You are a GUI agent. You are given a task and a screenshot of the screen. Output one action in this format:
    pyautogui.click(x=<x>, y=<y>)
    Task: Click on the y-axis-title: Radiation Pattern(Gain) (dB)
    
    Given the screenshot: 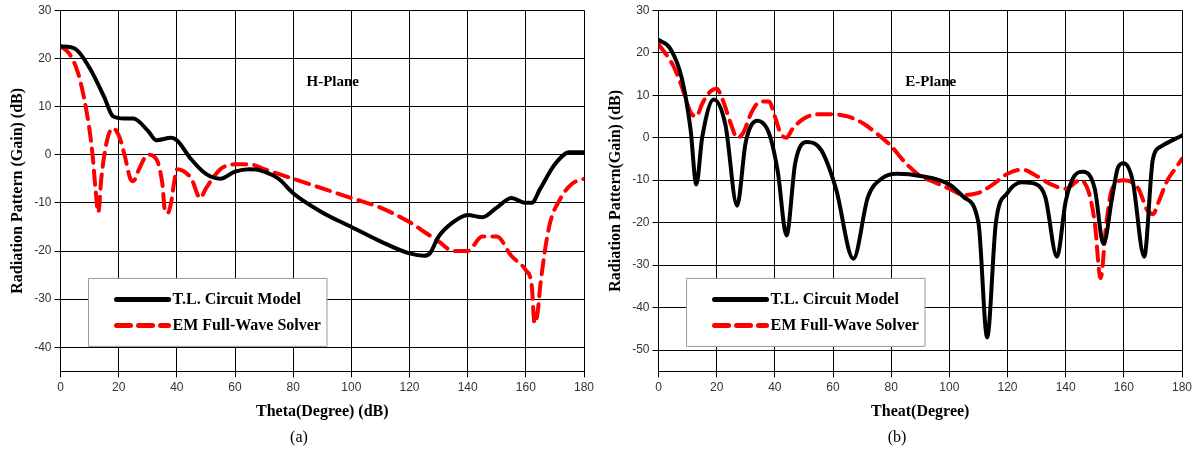 What is the action you would take?
    pyautogui.click(x=614, y=190)
    